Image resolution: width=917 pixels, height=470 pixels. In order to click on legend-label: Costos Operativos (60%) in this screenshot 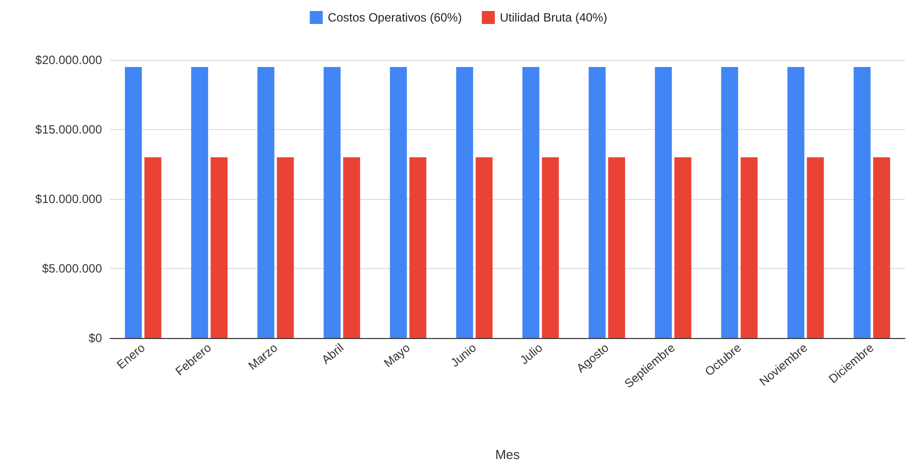, I will do `click(395, 17)`.